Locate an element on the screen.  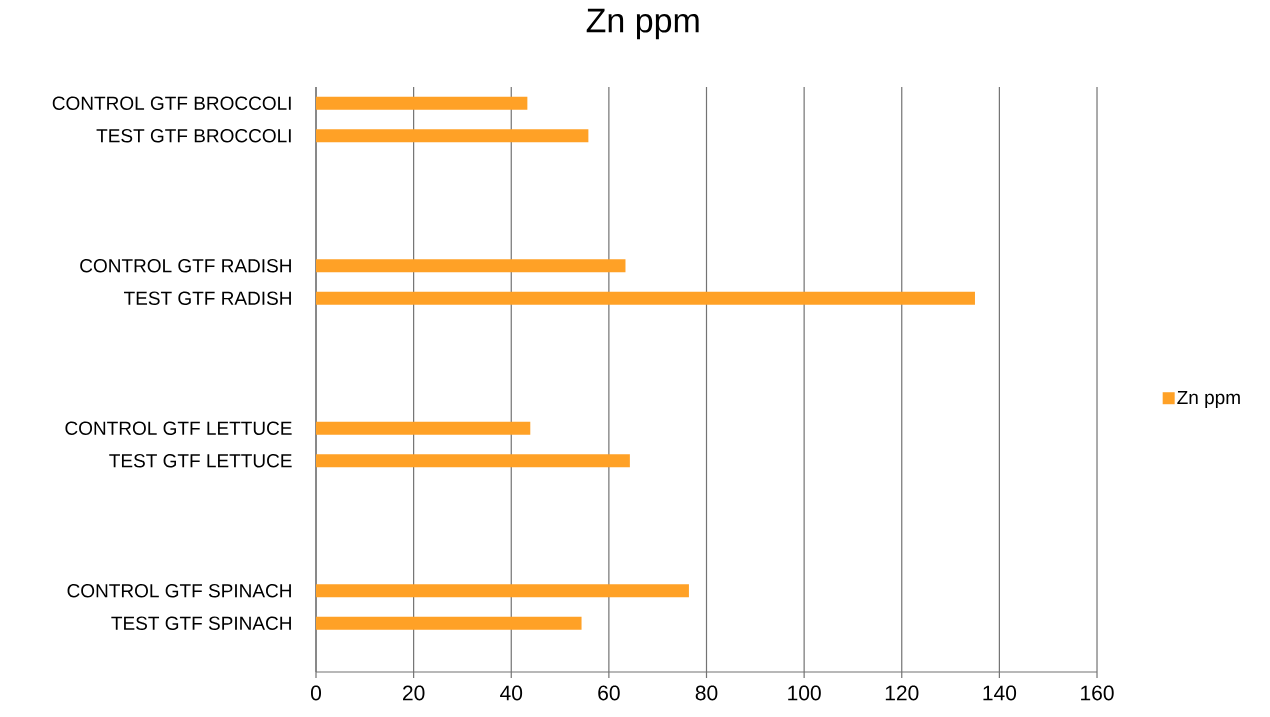
x-tick-label: 120 is located at coordinates (902, 693).